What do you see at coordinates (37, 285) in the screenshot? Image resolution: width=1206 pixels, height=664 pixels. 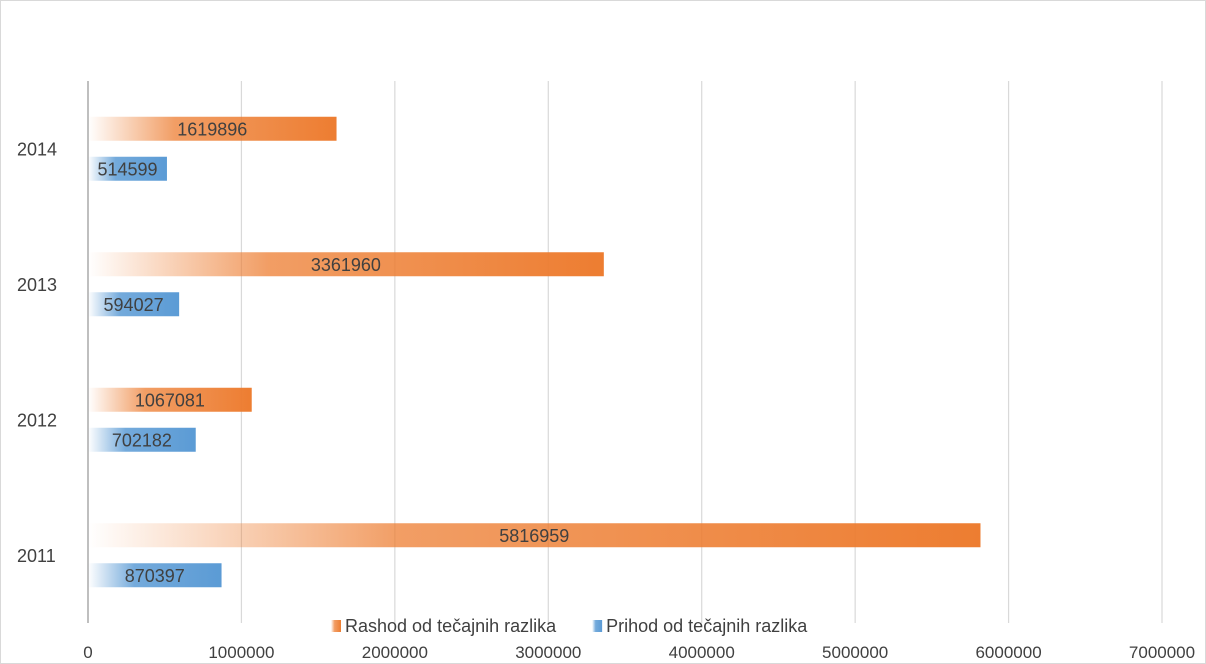 I see `category-label: 2013` at bounding box center [37, 285].